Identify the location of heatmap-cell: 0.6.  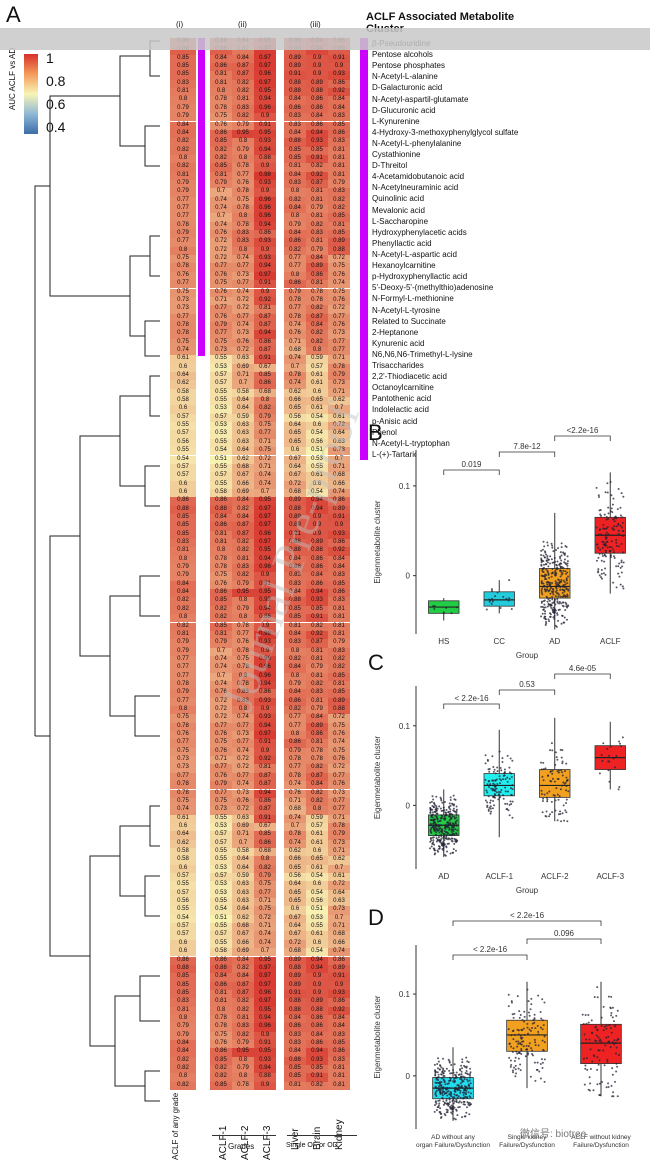
(183, 367).